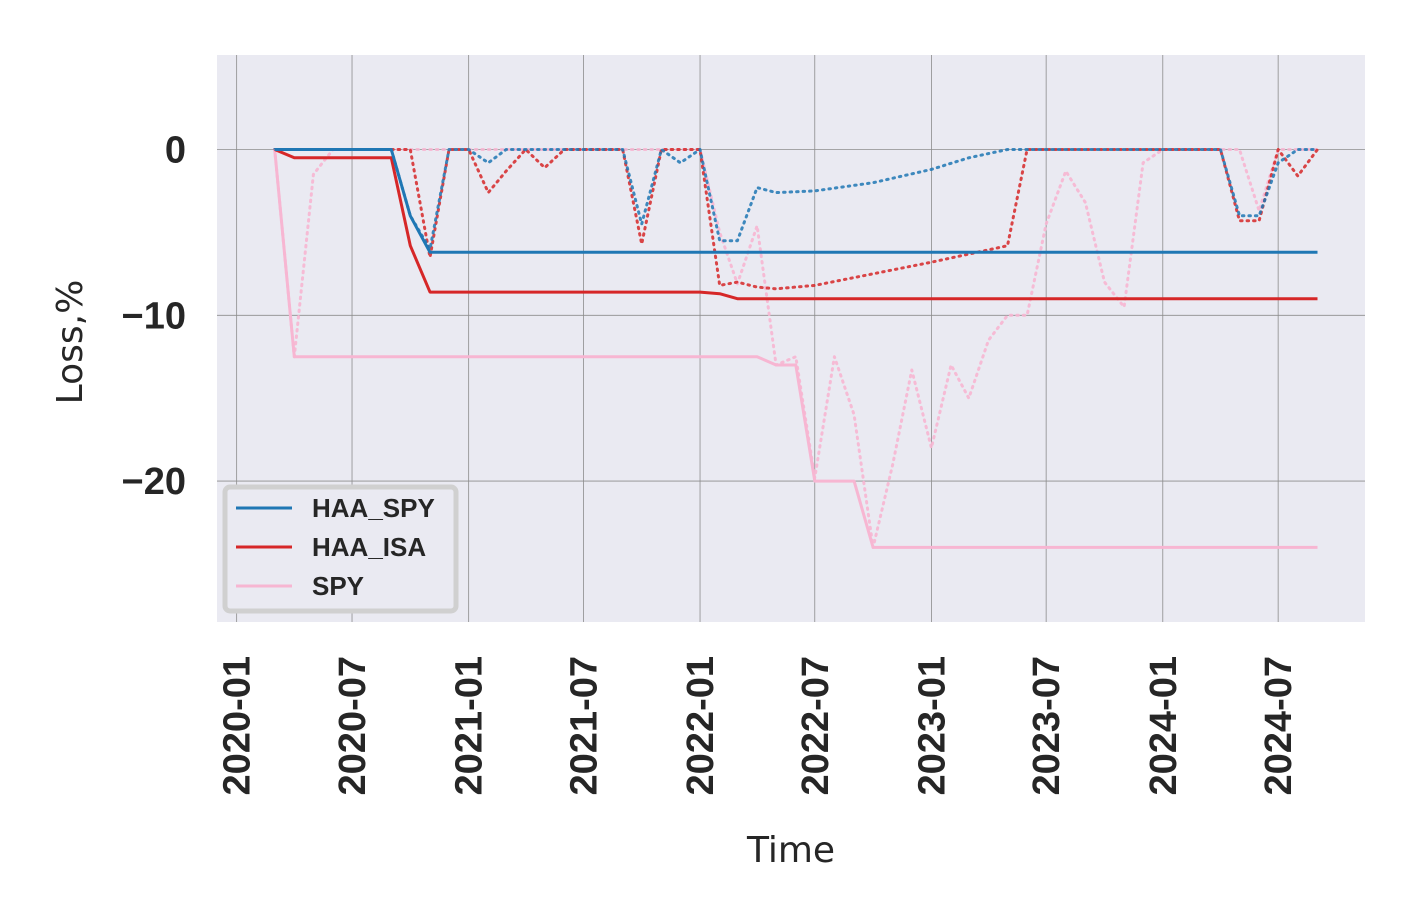  I want to click on x-tick-label-3: 2021-07, so click(584, 725).